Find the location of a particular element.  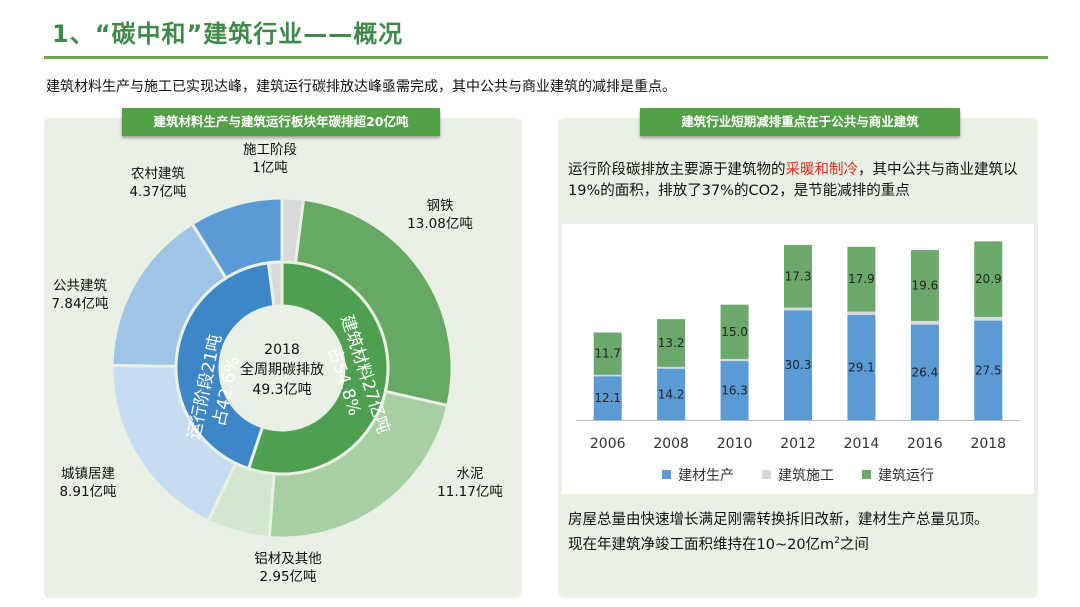

bar-operation-2018 is located at coordinates (988, 279).